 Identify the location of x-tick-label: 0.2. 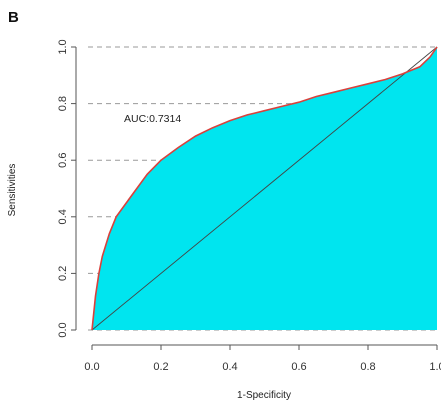
(160, 367).